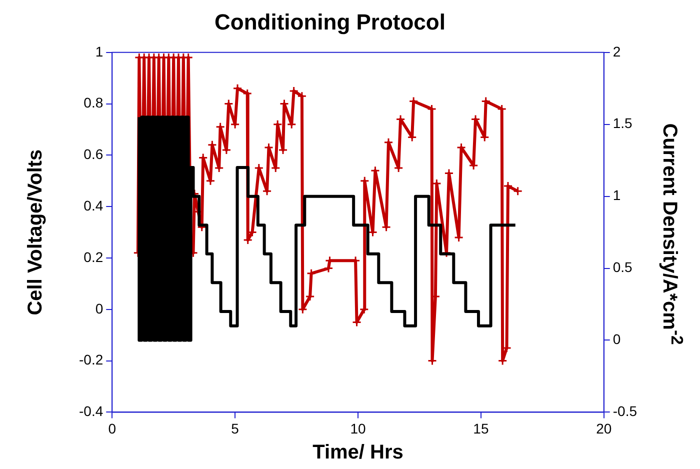 This screenshot has width=700, height=469. Describe the element at coordinates (94, 102) in the screenshot. I see `y-tick-label: 0.8` at that location.